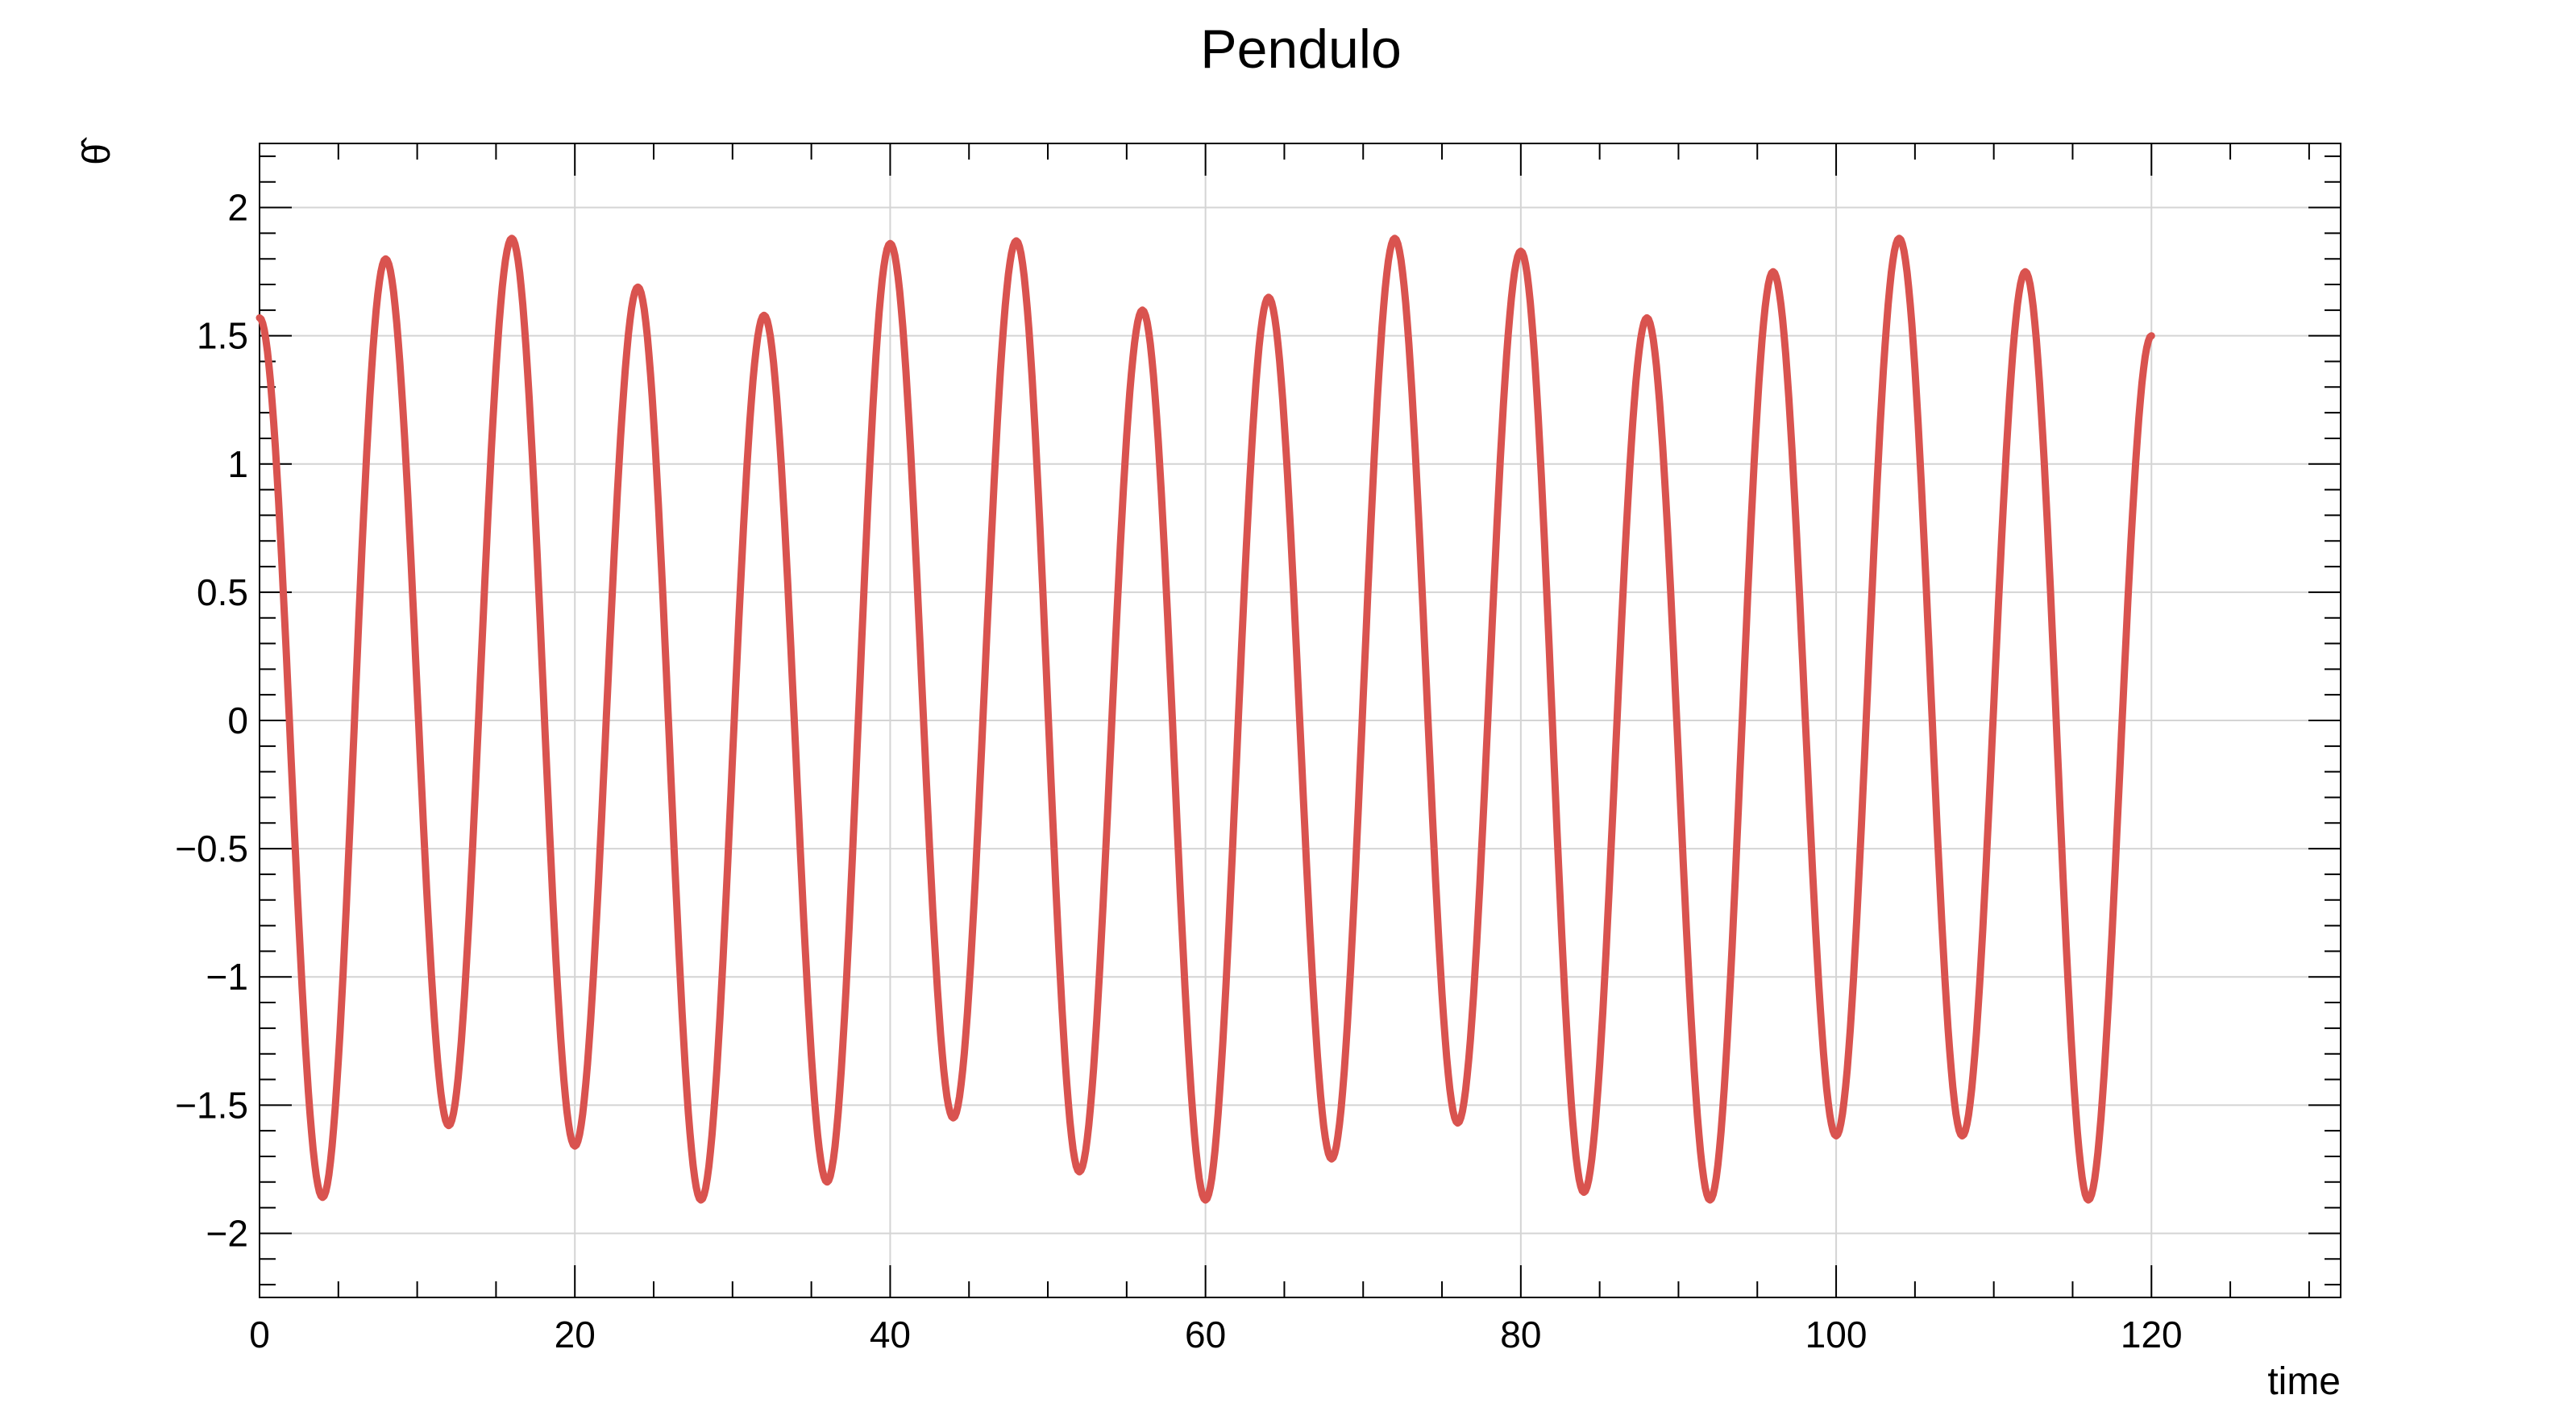  What do you see at coordinates (575, 1334) in the screenshot?
I see `x-tick-label: 20` at bounding box center [575, 1334].